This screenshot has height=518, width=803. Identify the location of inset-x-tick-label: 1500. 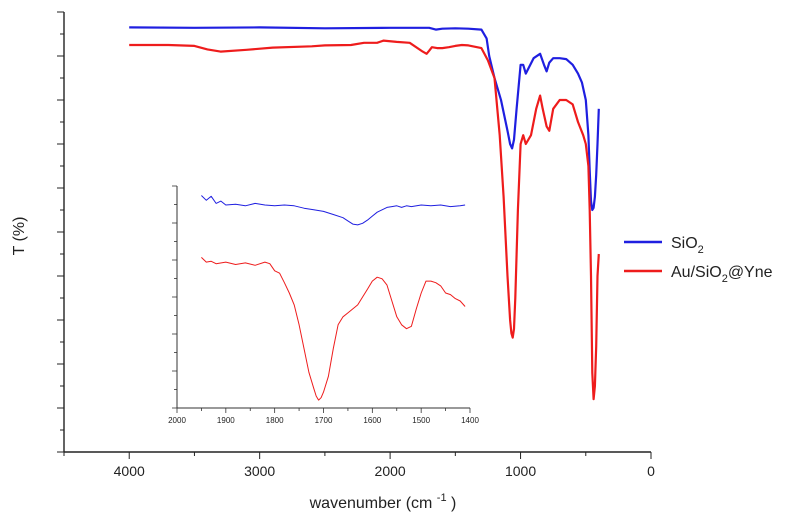
(421, 420).